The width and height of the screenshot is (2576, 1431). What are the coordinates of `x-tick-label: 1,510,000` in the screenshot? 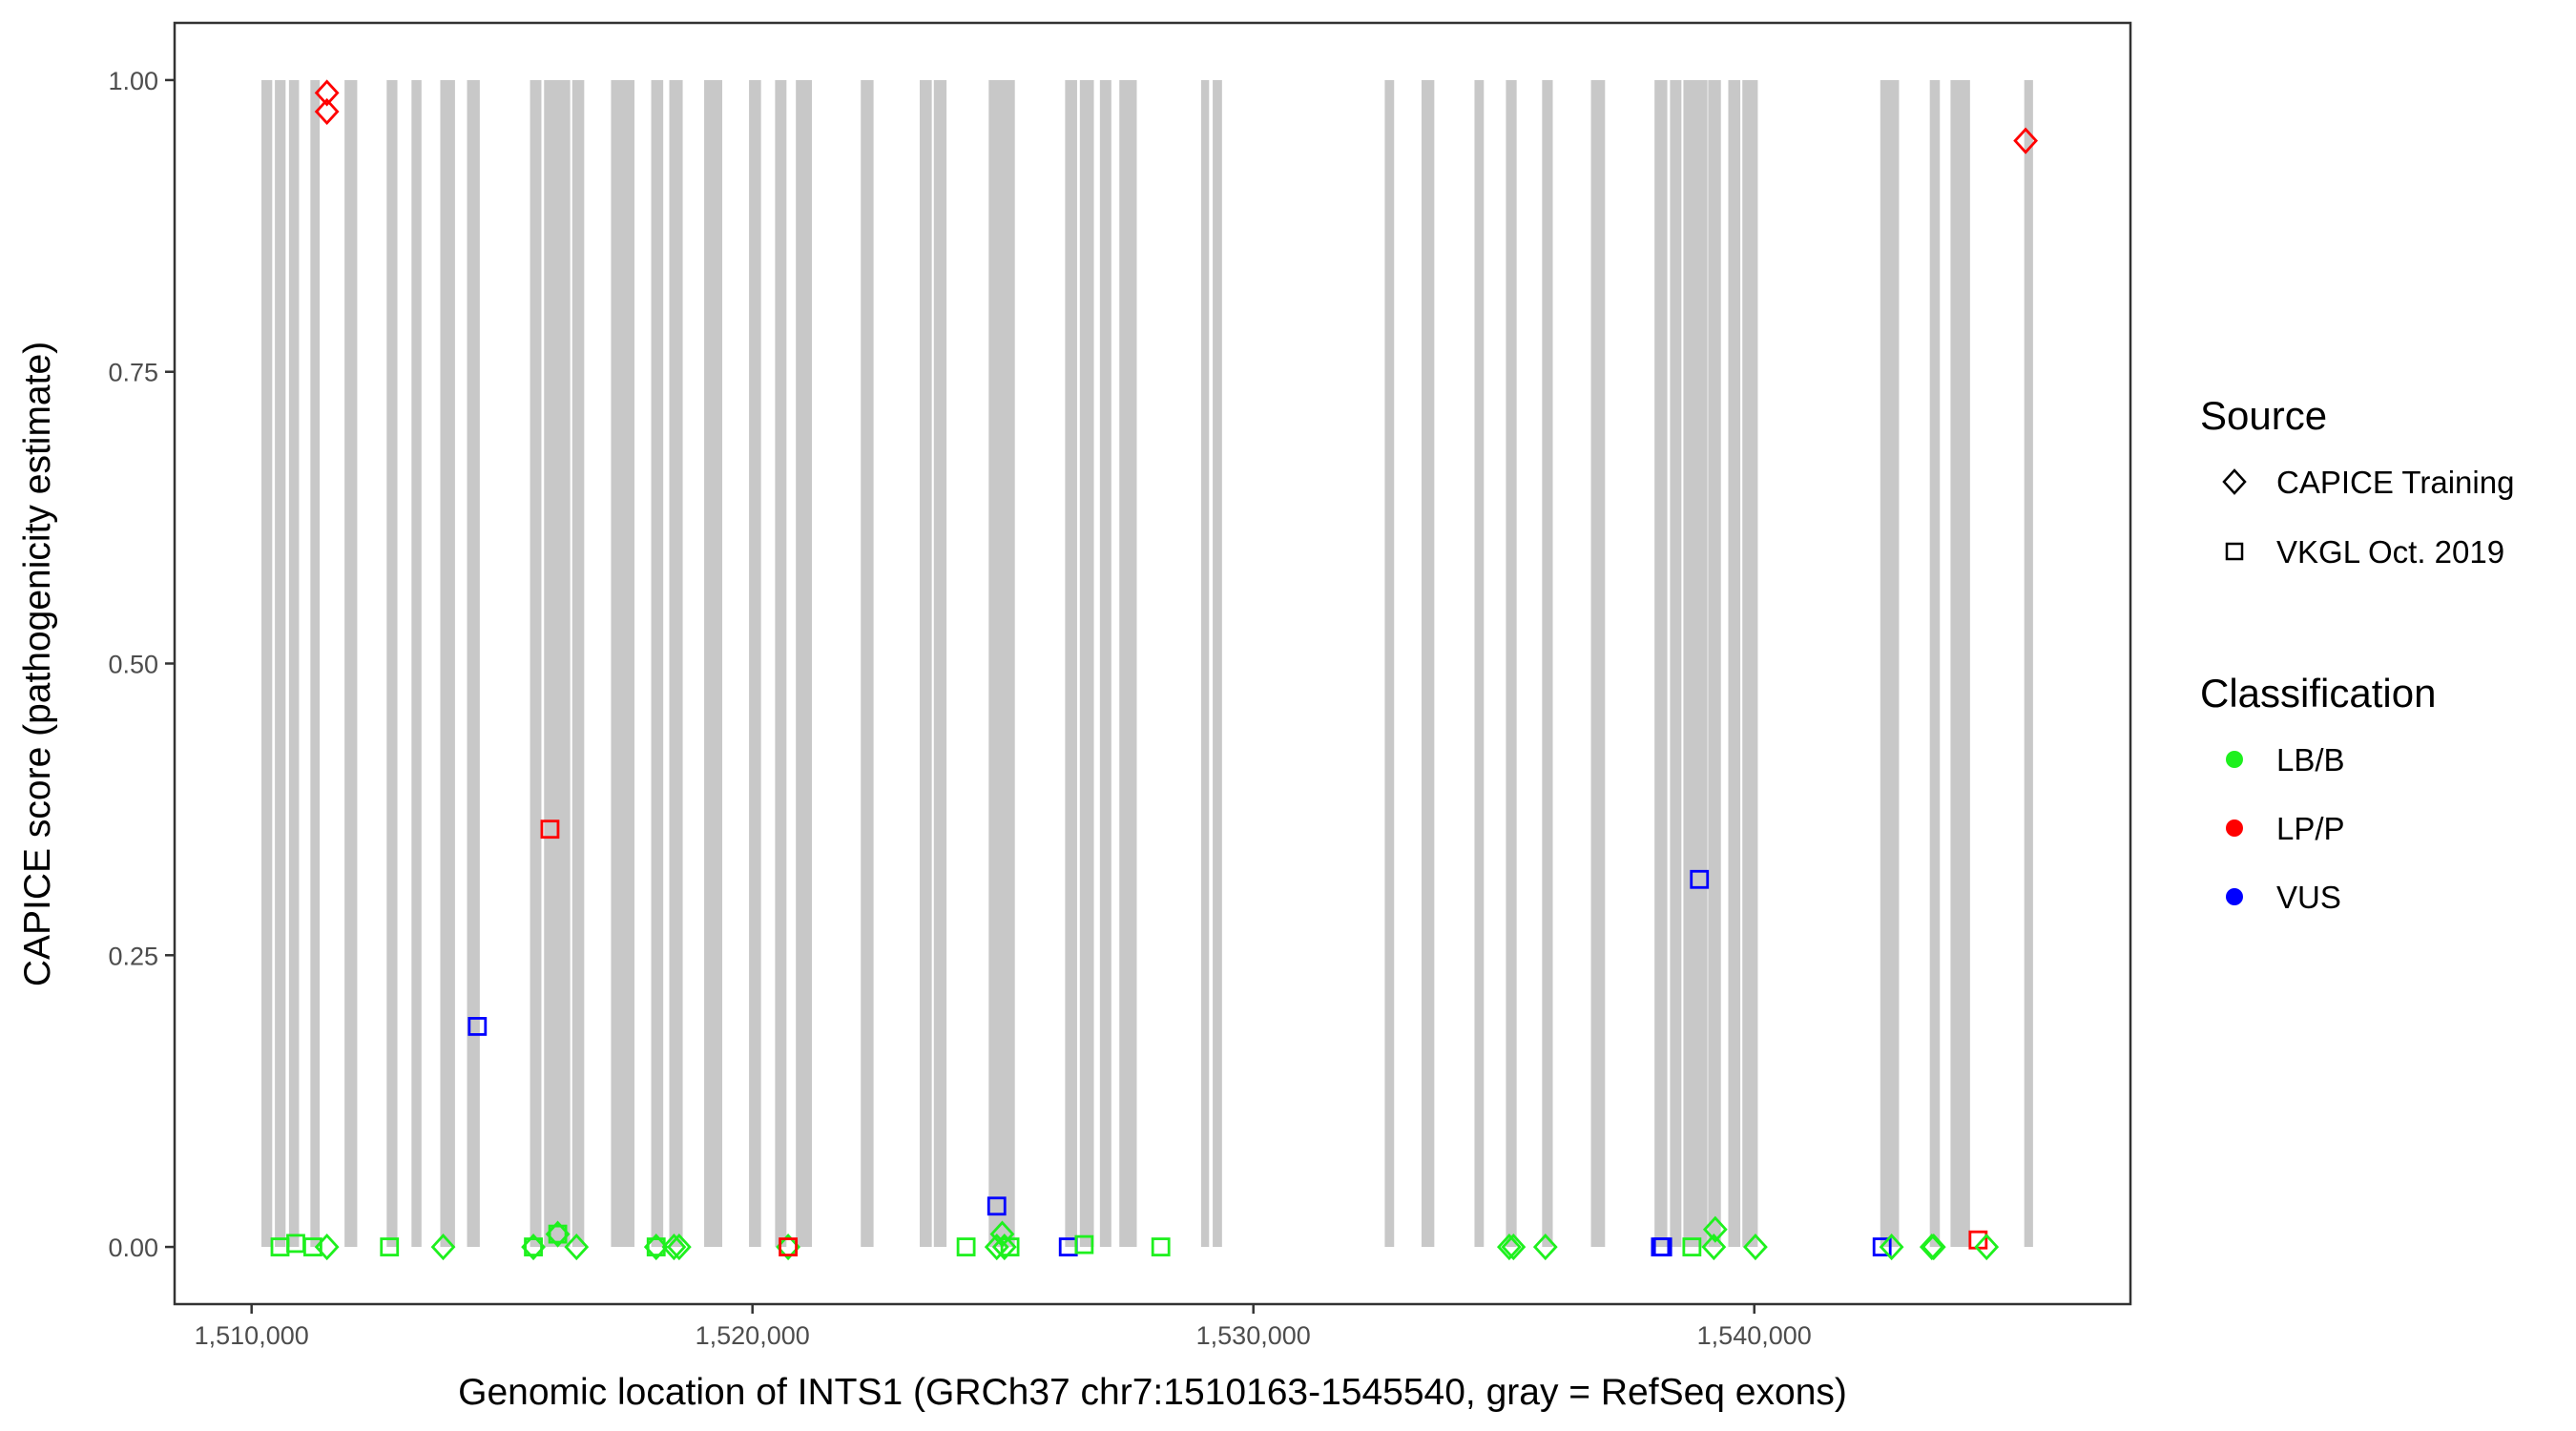 It's located at (252, 1335).